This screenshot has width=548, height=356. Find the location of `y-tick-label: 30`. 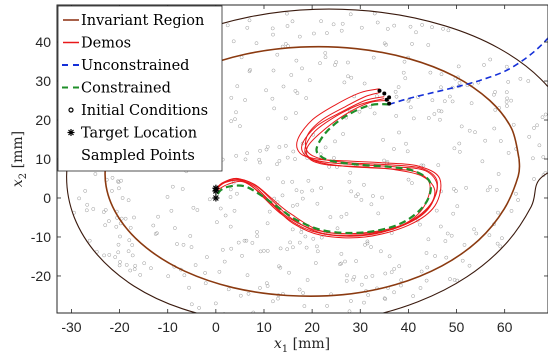

y-tick-label: 30 is located at coordinates (43, 81).